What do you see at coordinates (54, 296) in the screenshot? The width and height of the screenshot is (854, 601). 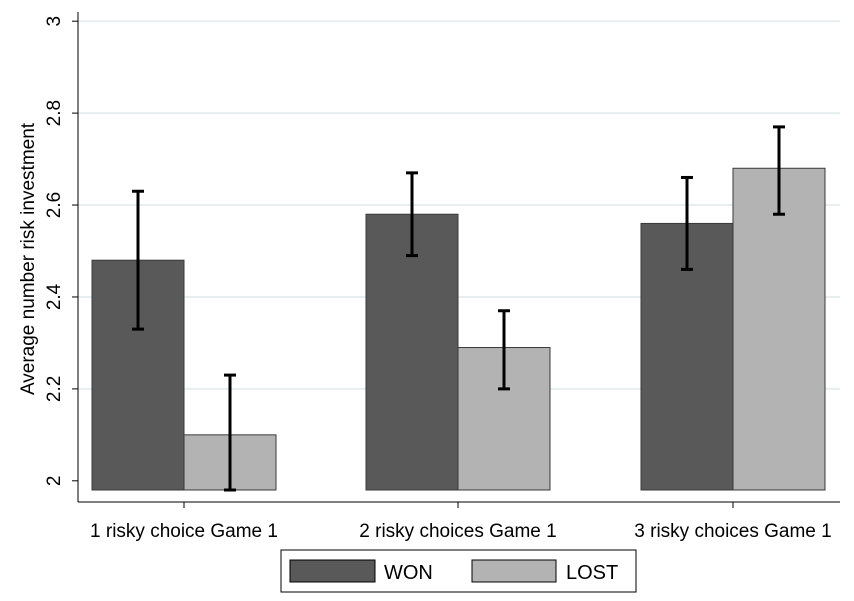 I see `y-tick-label: 2.4` at bounding box center [54, 296].